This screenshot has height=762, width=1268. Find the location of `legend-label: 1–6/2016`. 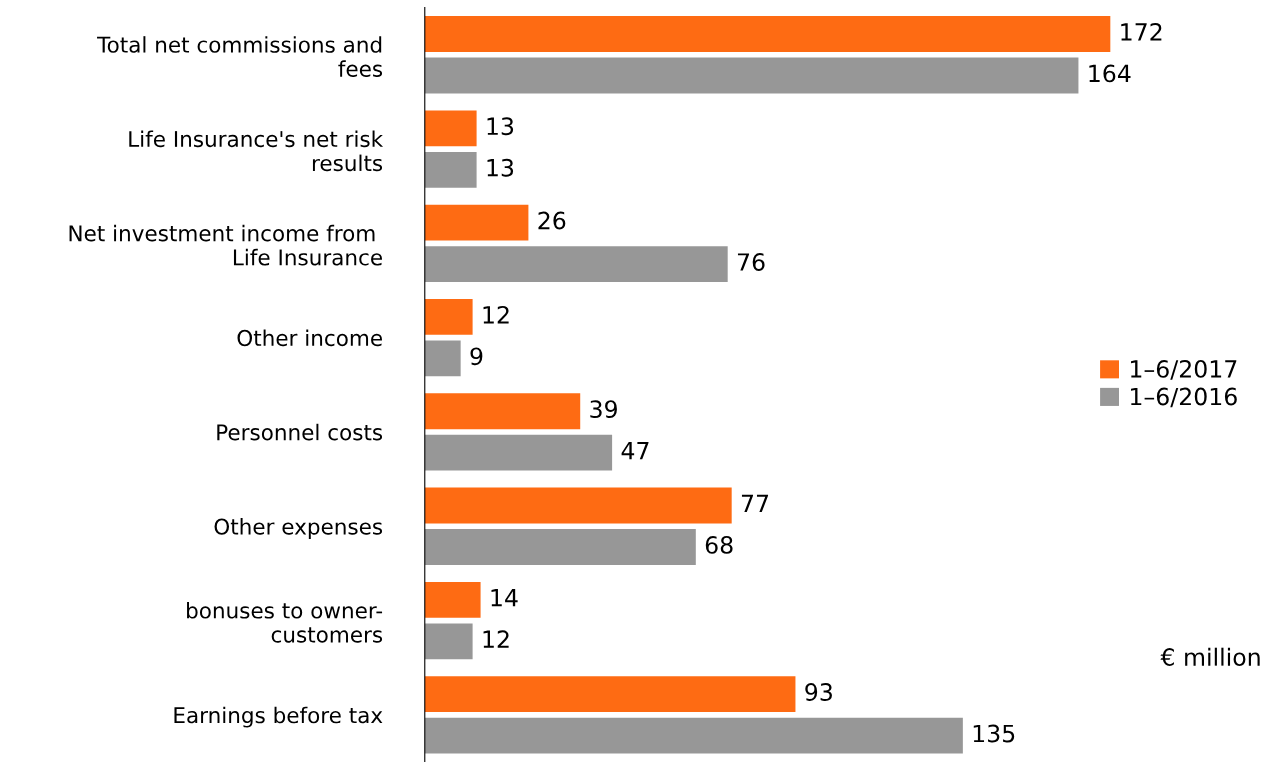

legend-label: 1–6/2016 is located at coordinates (1184, 397).